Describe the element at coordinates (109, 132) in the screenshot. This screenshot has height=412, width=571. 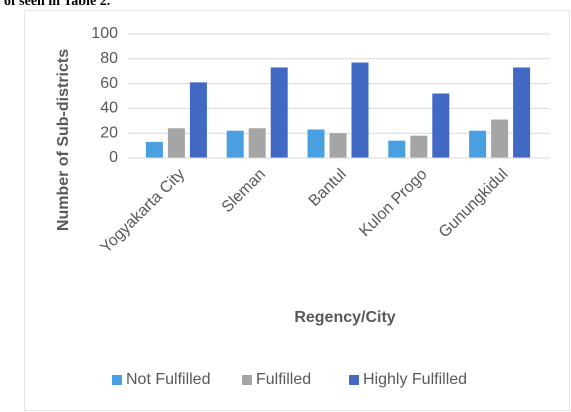
I see `y-tick-label: 20` at that location.